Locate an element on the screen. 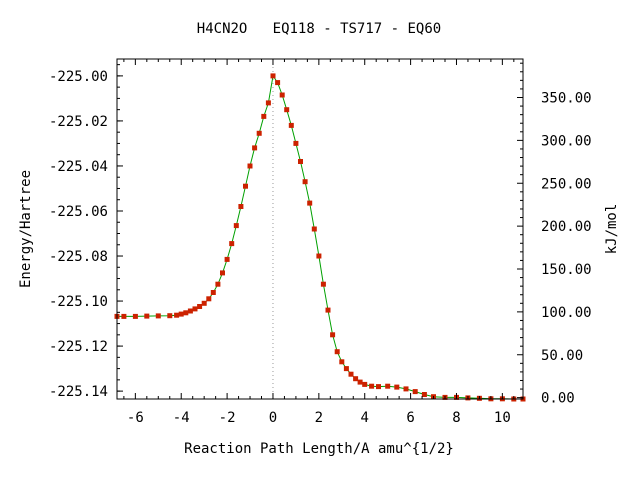 Image resolution: width=640 pixels, height=480 pixels. x-tick-label: 4 is located at coordinates (365, 418).